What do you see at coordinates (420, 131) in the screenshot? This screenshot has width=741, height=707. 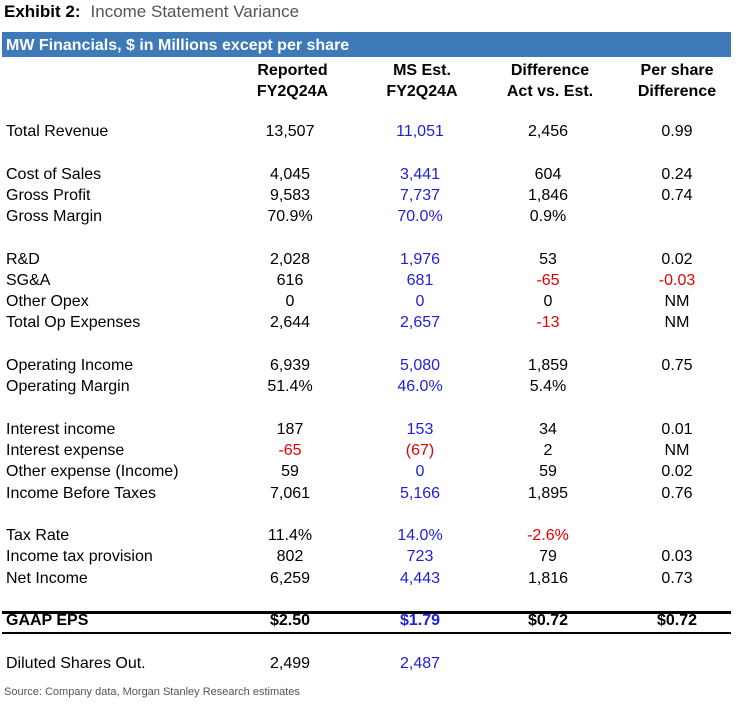 I see `cell-est: 11,051` at bounding box center [420, 131].